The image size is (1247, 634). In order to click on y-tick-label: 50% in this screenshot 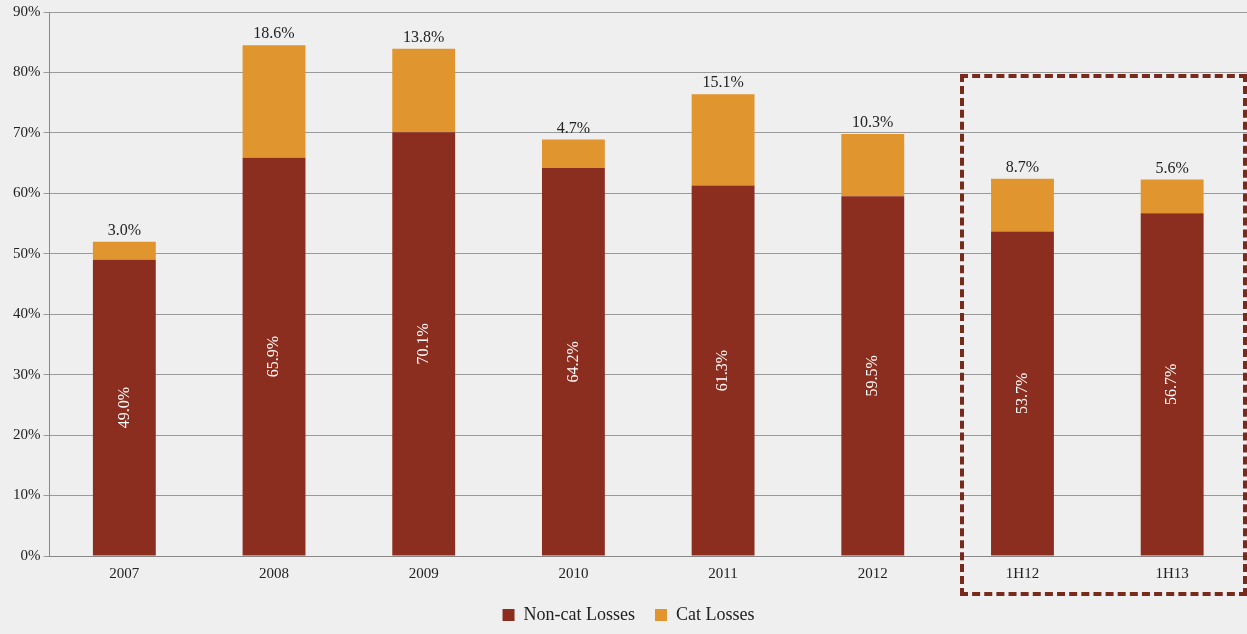, I will do `click(27, 252)`.